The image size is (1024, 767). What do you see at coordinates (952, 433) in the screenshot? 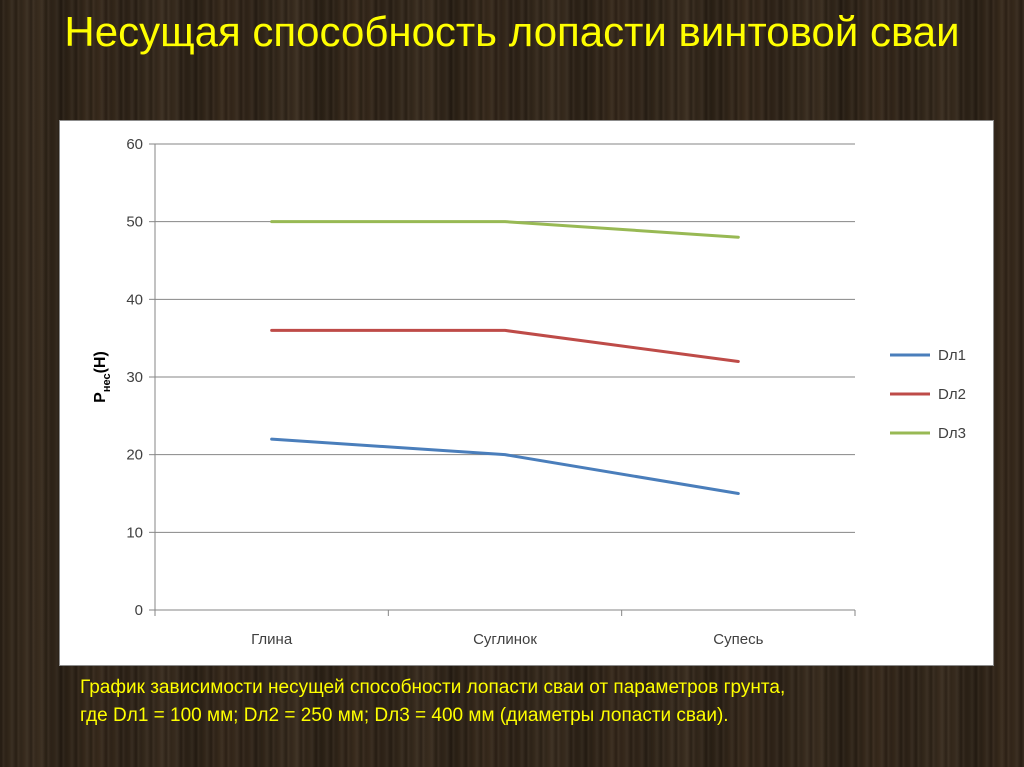
I see `legend-label: Dл3` at bounding box center [952, 433].